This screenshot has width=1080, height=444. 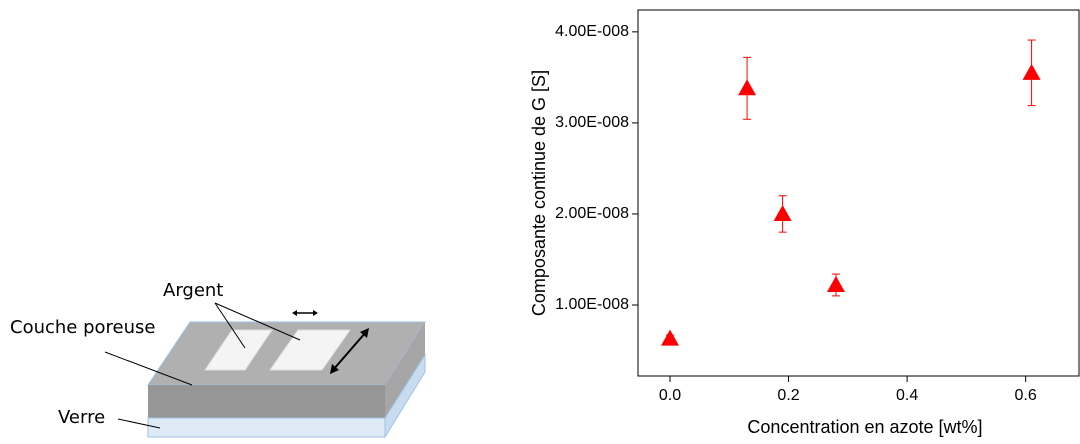 What do you see at coordinates (266, 427) in the screenshot?
I see `glass-front` at bounding box center [266, 427].